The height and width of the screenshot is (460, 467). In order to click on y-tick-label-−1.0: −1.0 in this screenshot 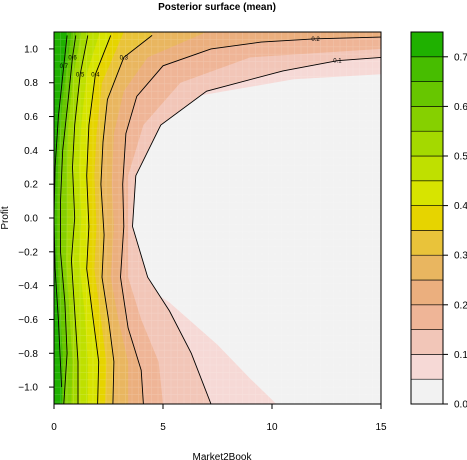, I will do `click(28, 388)`.